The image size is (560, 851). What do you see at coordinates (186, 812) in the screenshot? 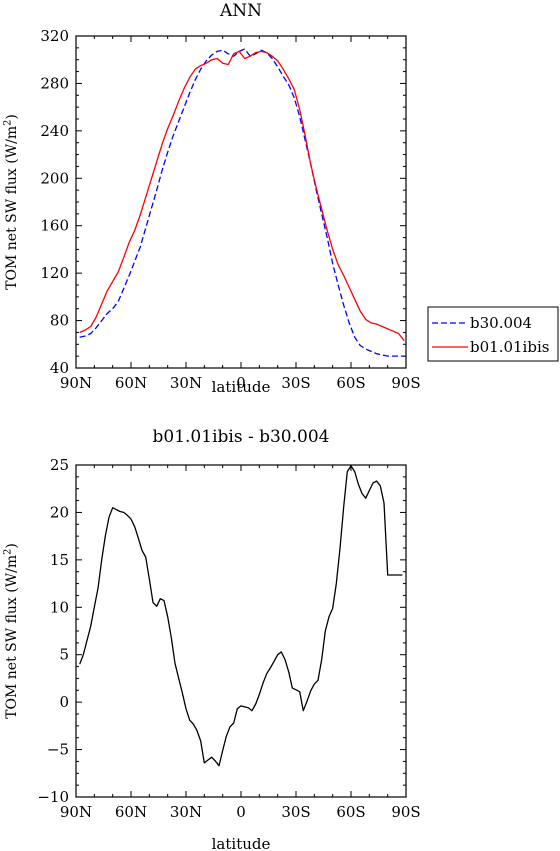
I see `panel2-x-tick-label: 30N` at bounding box center [186, 812].